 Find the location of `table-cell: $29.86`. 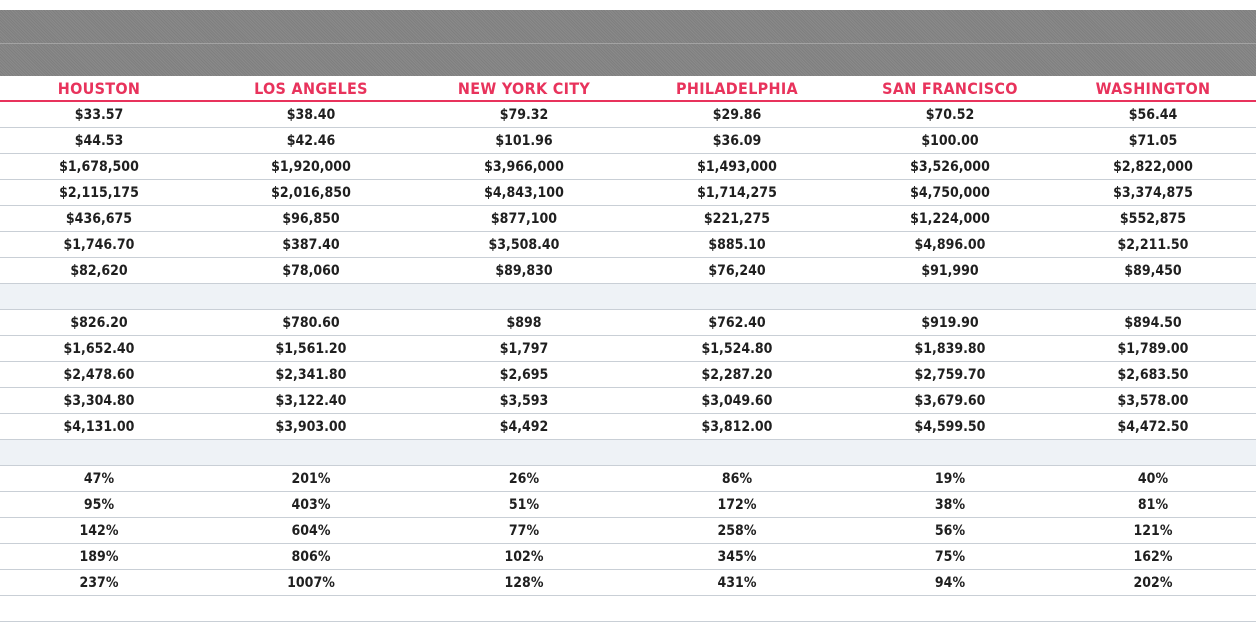

table-cell: $29.86 is located at coordinates (737, 114).